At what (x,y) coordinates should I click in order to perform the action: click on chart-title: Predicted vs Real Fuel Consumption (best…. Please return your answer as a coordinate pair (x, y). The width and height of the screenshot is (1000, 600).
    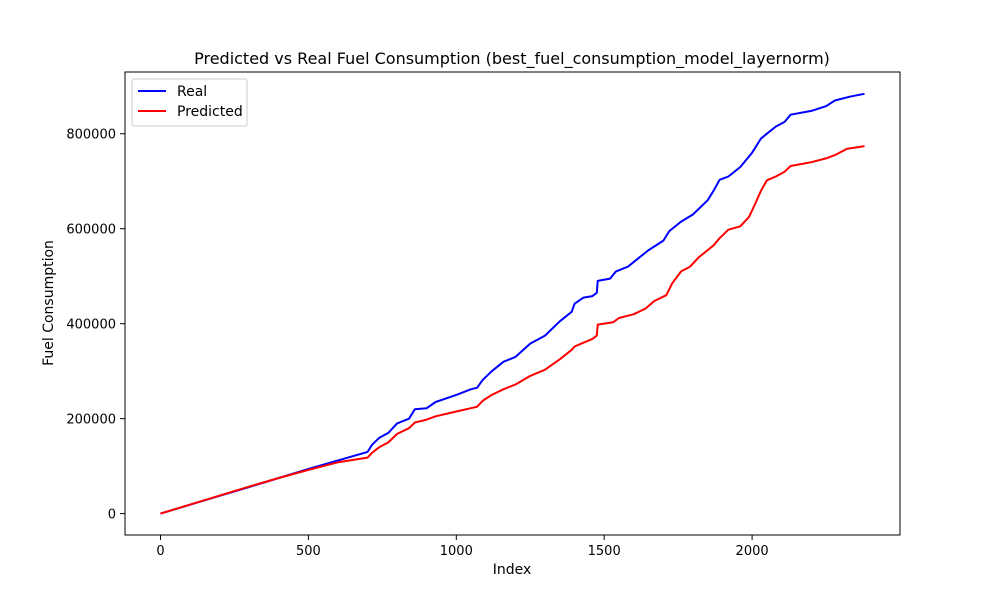
    Looking at the image, I should click on (512, 59).